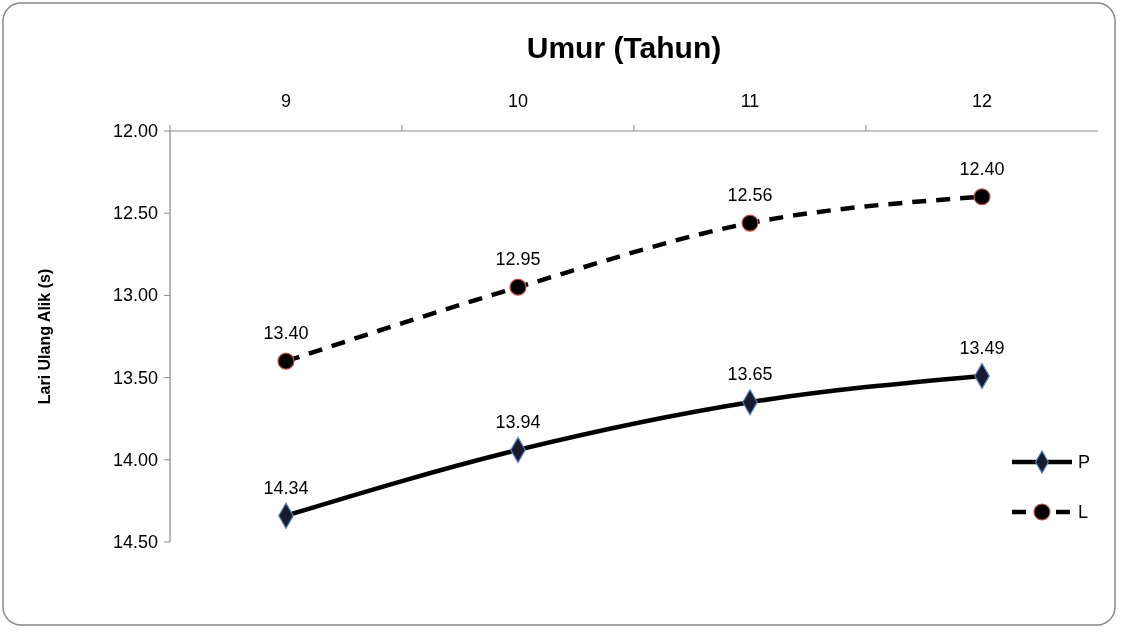  What do you see at coordinates (750, 101) in the screenshot?
I see `x-tick-label: 11` at bounding box center [750, 101].